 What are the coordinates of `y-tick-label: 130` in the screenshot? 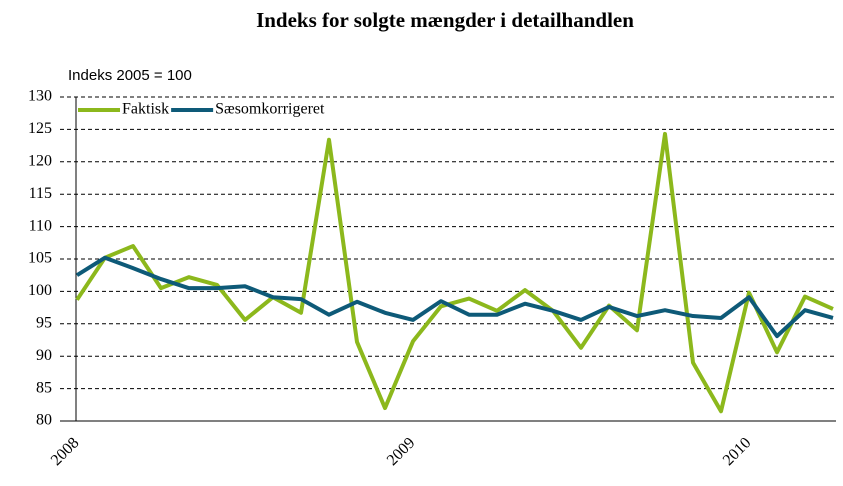 It's located at (40, 96).